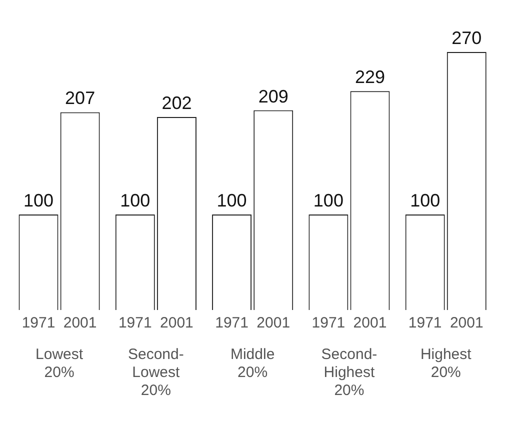 Image resolution: width=507 pixels, height=440 pixels. Describe the element at coordinates (39, 323) in the screenshot. I see `series-label: 1971` at that location.